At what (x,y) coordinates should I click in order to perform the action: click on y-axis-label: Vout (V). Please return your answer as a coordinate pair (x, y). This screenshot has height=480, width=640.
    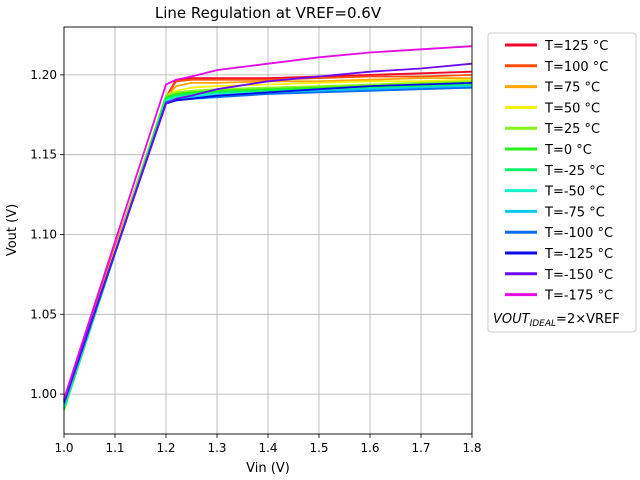
    Looking at the image, I should click on (12, 230).